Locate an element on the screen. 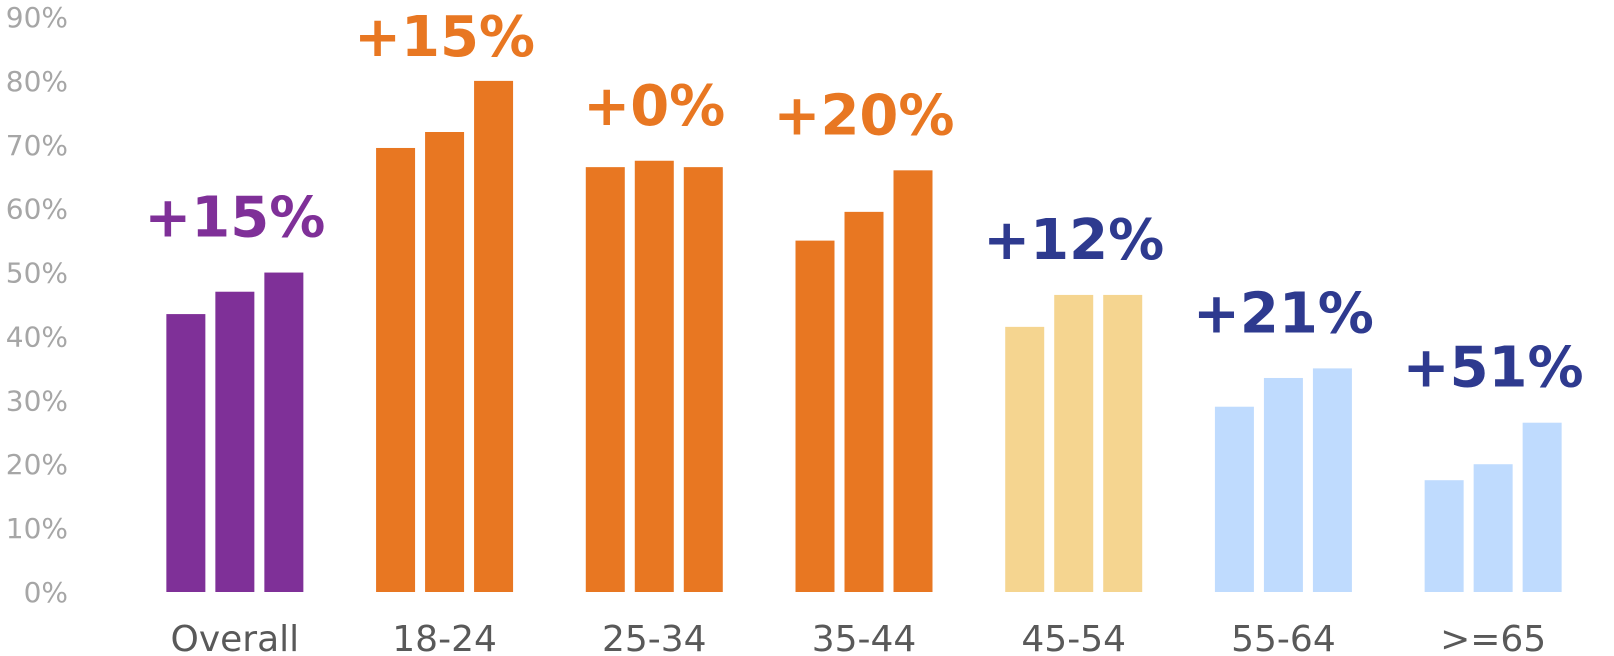  y-tick-label: 50% is located at coordinates (37, 273).